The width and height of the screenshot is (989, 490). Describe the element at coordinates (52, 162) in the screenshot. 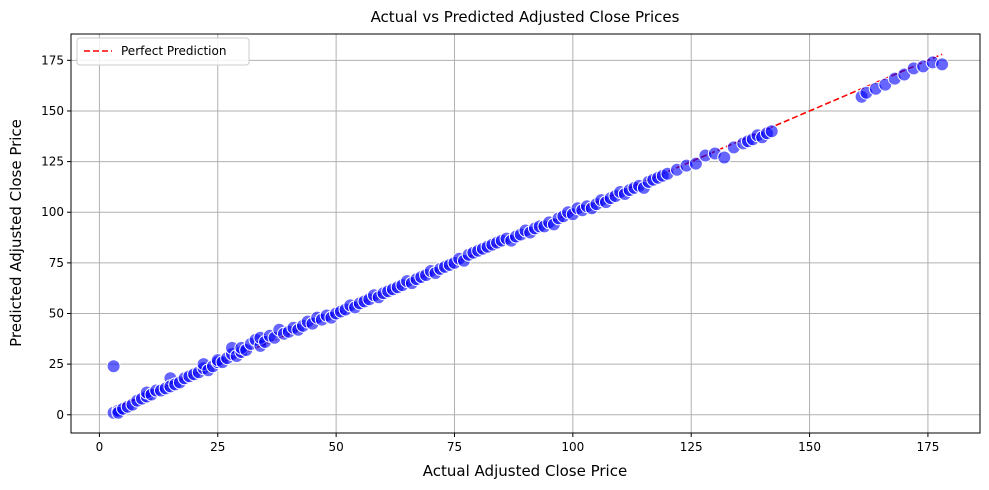

I see `y-tick-label: 125` at that location.